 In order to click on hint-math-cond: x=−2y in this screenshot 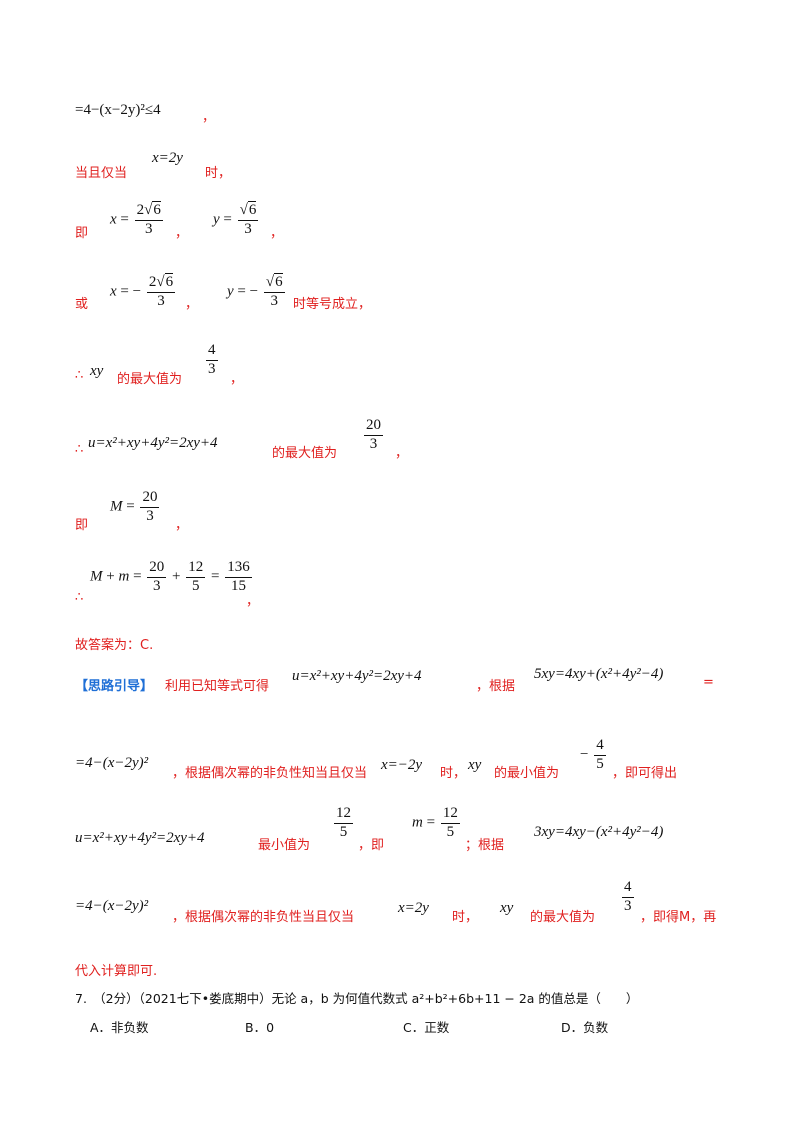, I will do `click(402, 765)`.